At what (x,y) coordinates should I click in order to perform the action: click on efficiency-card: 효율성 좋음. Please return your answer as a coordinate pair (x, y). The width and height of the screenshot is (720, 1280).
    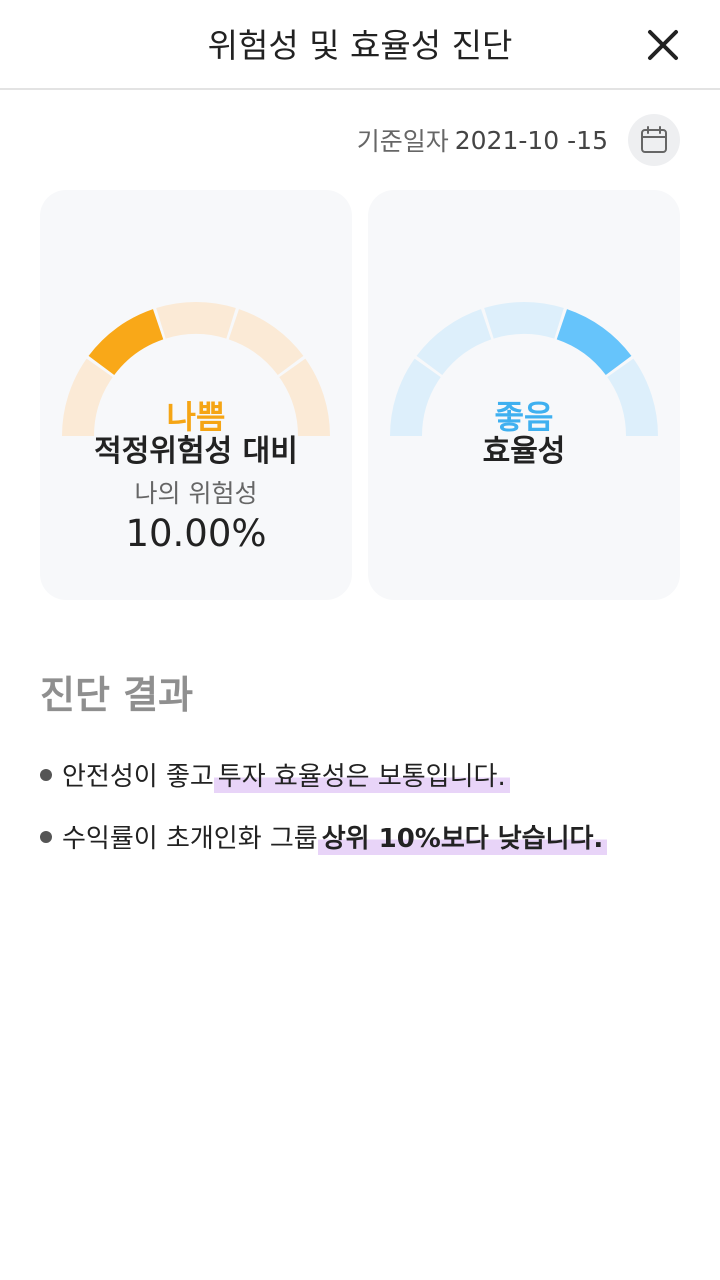
    Looking at the image, I should click on (524, 395).